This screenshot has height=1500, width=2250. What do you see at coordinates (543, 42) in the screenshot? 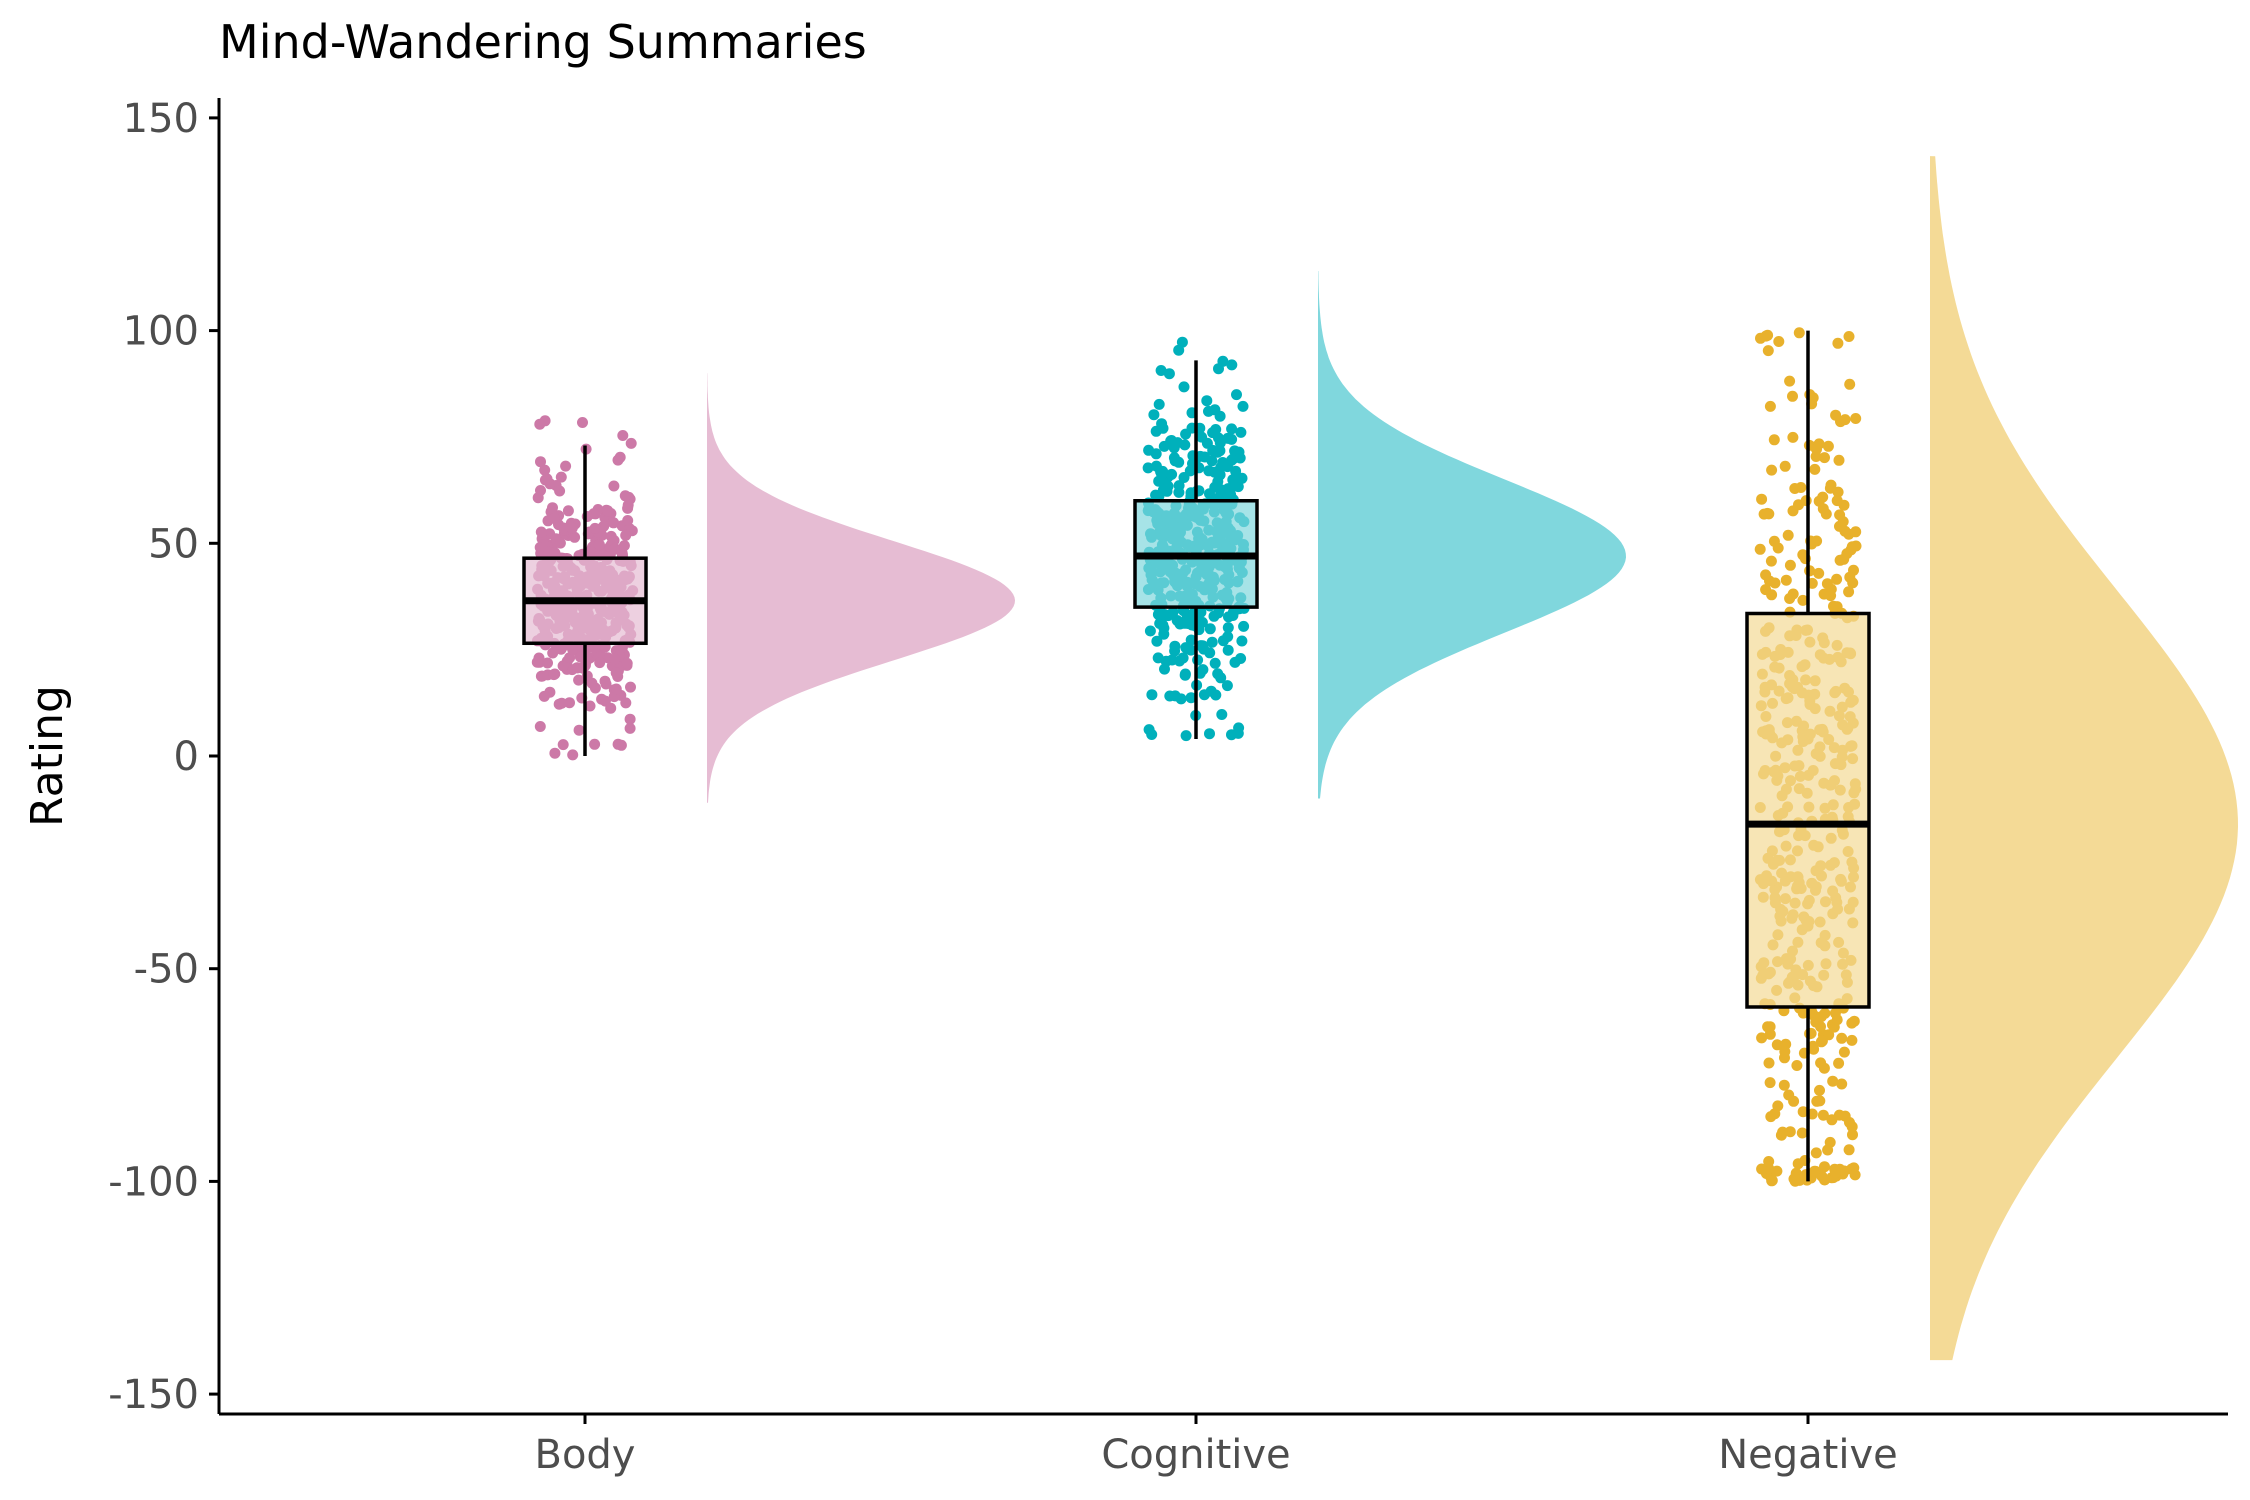
I see `chart-title: Mind-Wandering Summaries` at bounding box center [543, 42].